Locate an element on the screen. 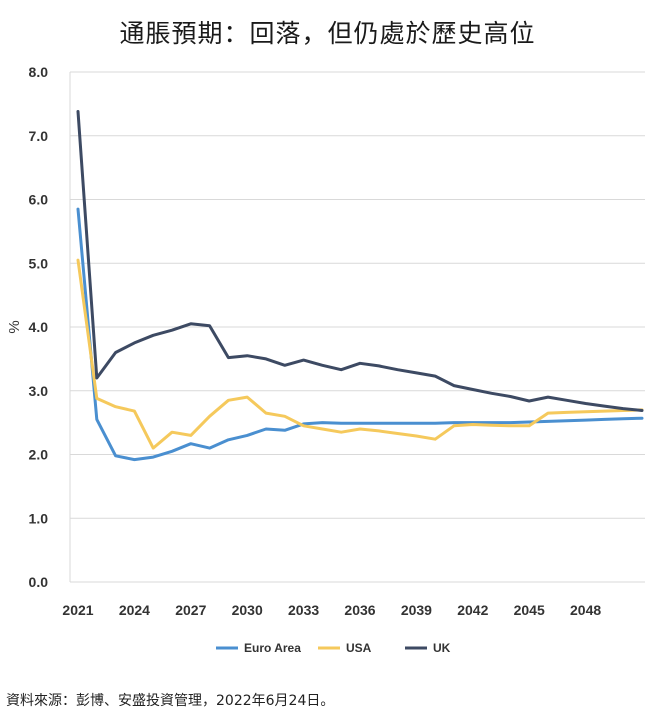  chart-title: 通脹預期：回落，但仍處於歷史高位 is located at coordinates (327, 33).